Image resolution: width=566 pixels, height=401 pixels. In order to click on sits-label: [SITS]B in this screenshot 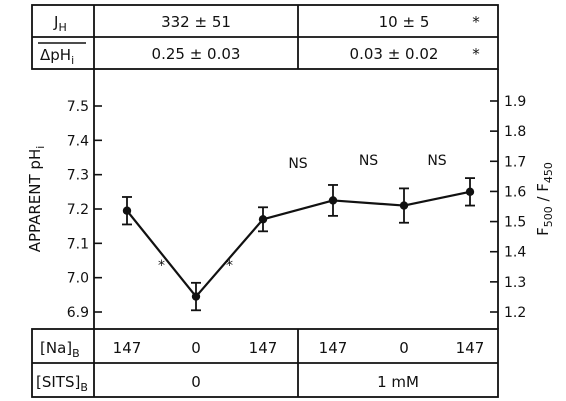, I will do `click(62, 383)`.